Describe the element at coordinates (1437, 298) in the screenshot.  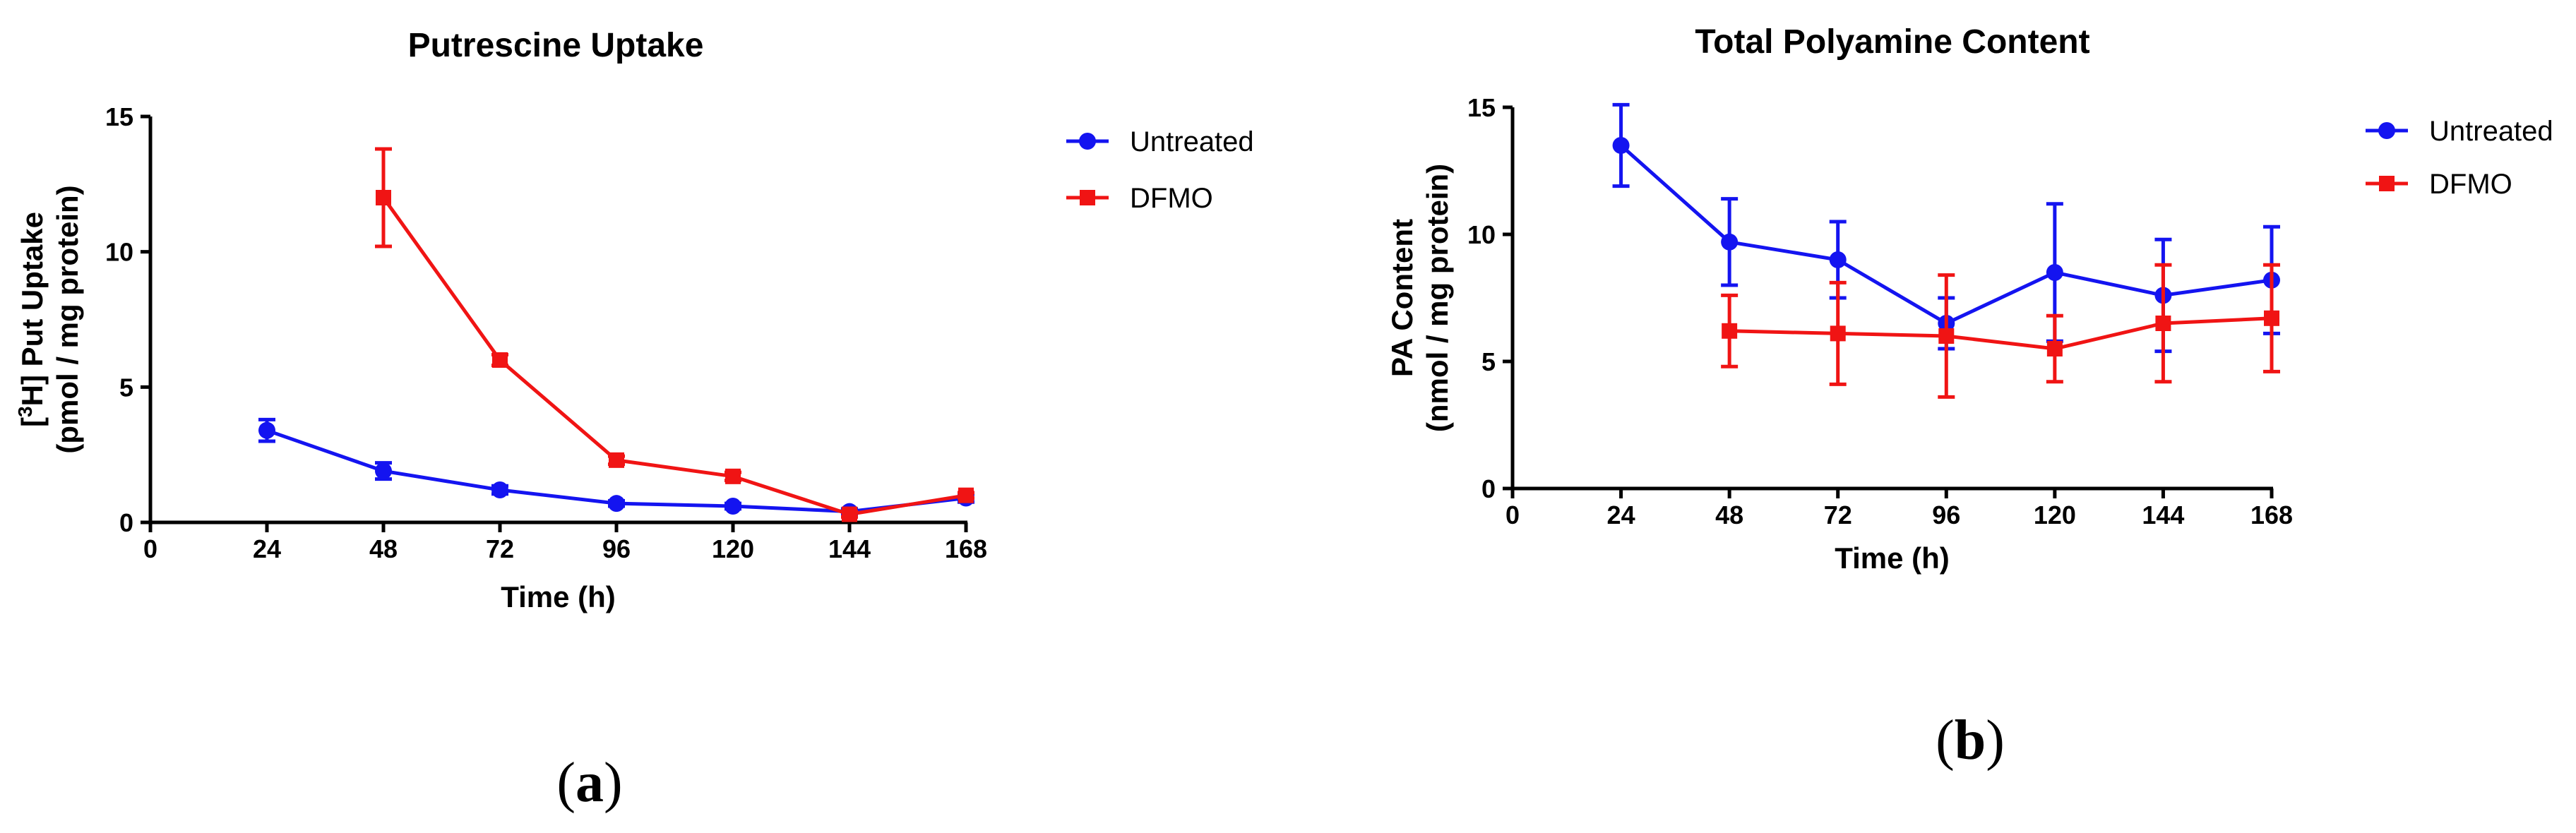
I see `y-axis-label-line2: (nmol / mg protein)` at that location.